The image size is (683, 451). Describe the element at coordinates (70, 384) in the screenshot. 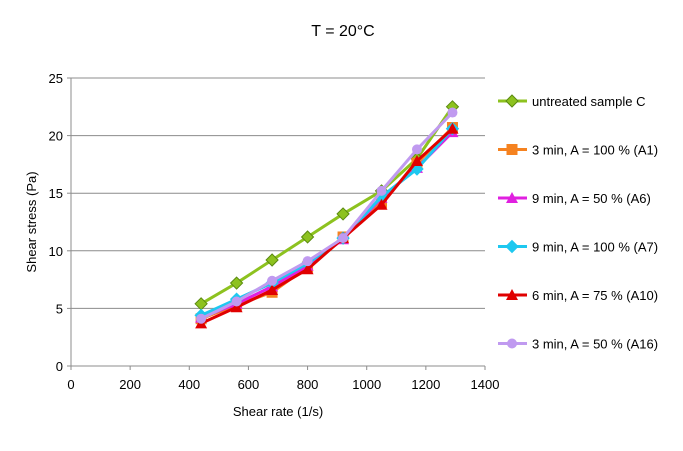

I see `x-tick-label: 0` at that location.